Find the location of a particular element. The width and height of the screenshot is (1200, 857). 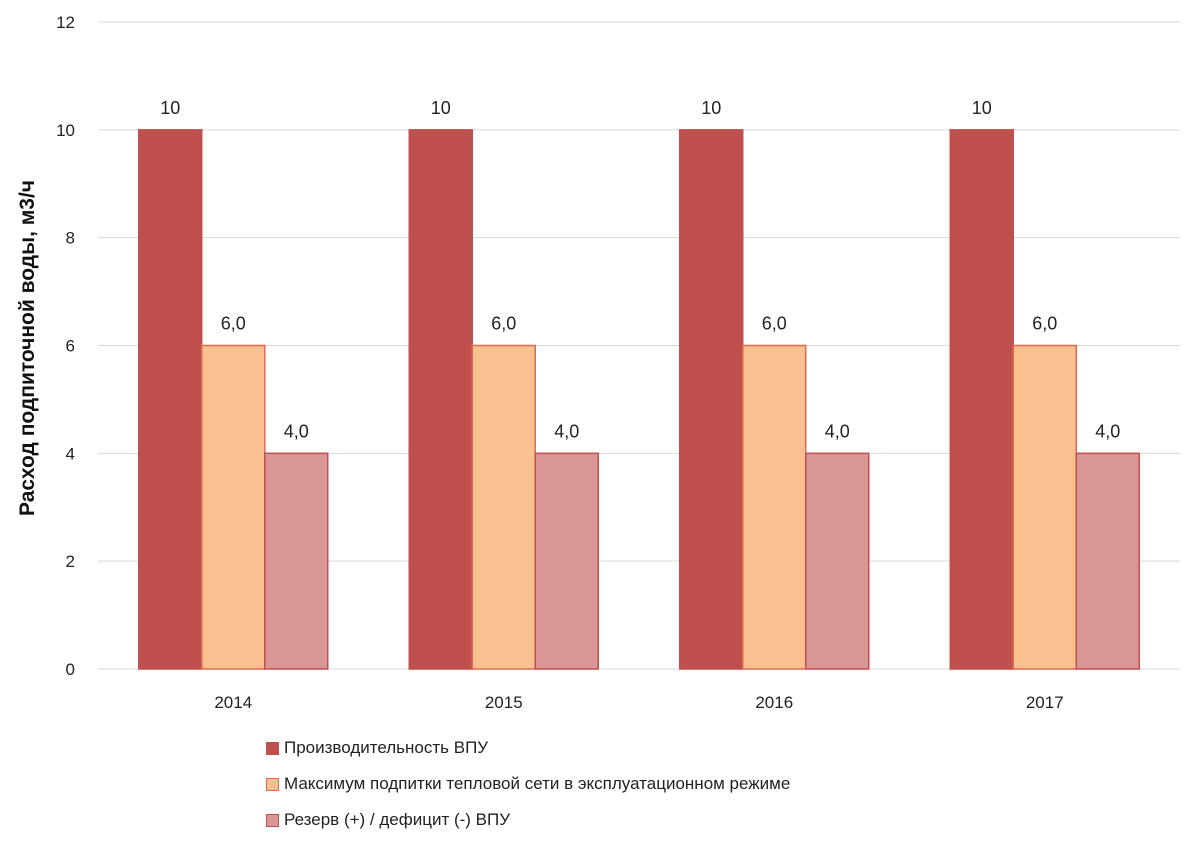

x-tick-label: 2015 is located at coordinates (504, 702).